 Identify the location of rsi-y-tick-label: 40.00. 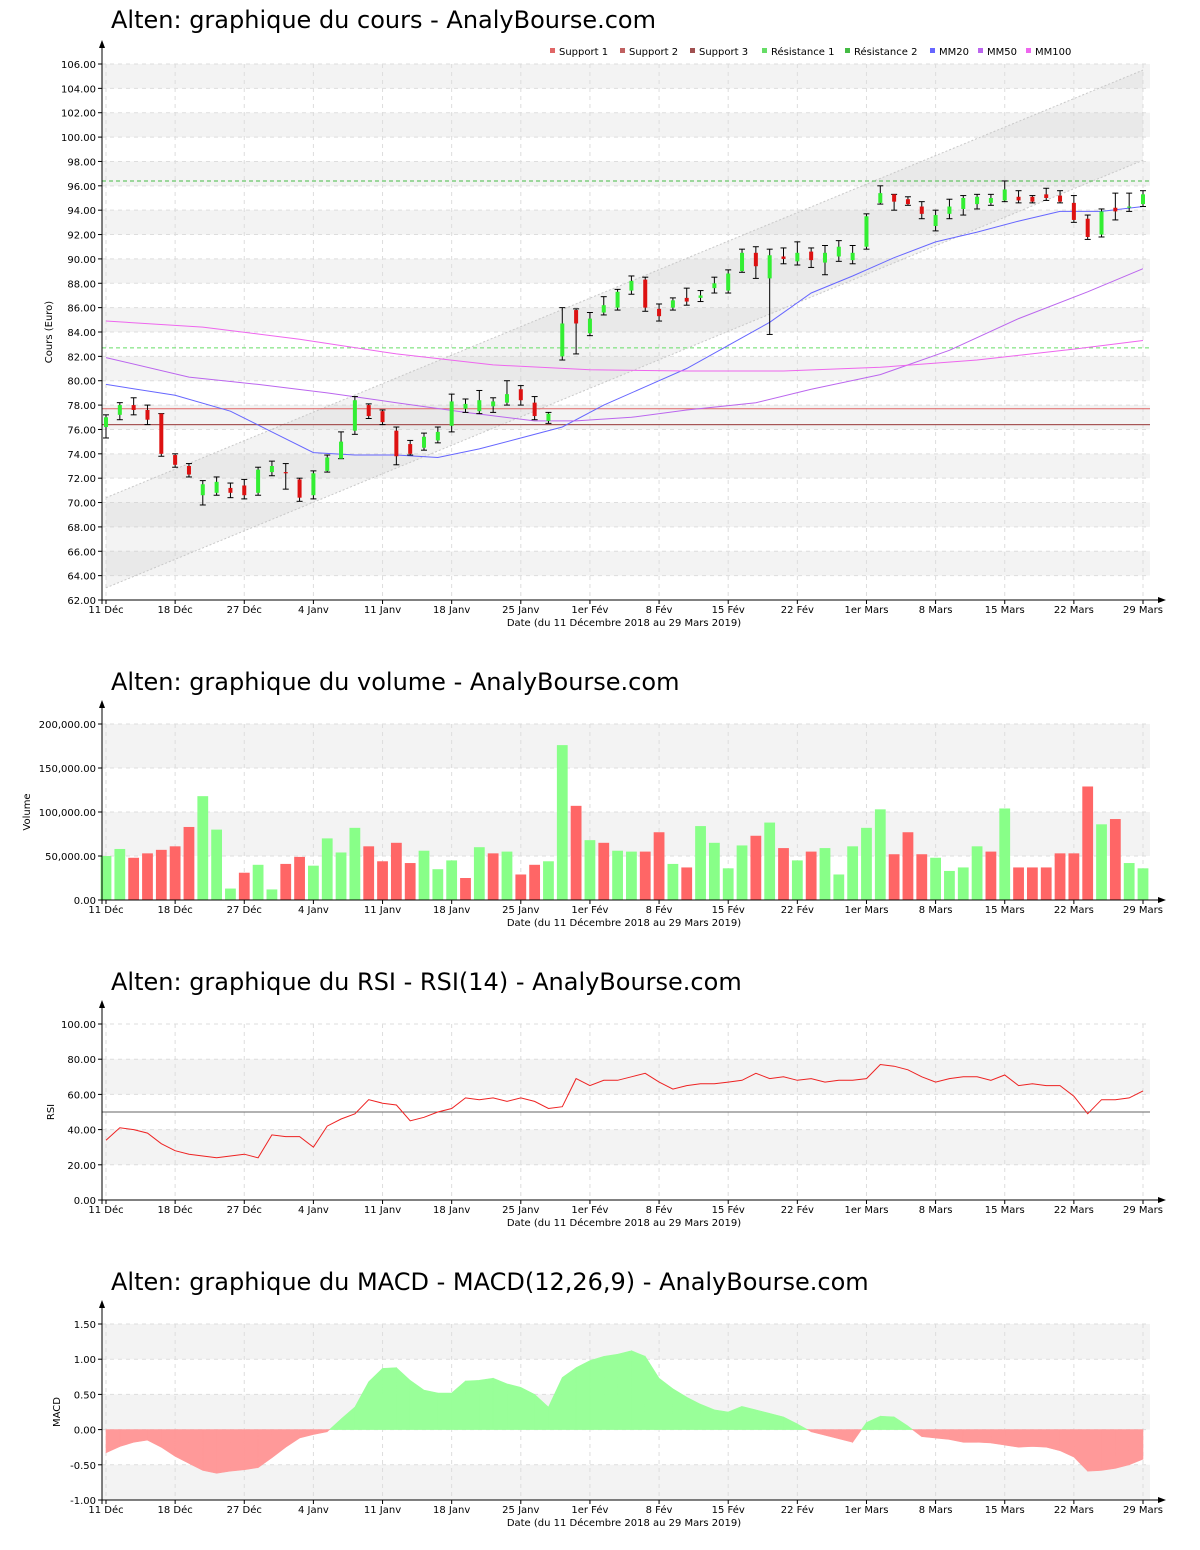
(81, 1131).